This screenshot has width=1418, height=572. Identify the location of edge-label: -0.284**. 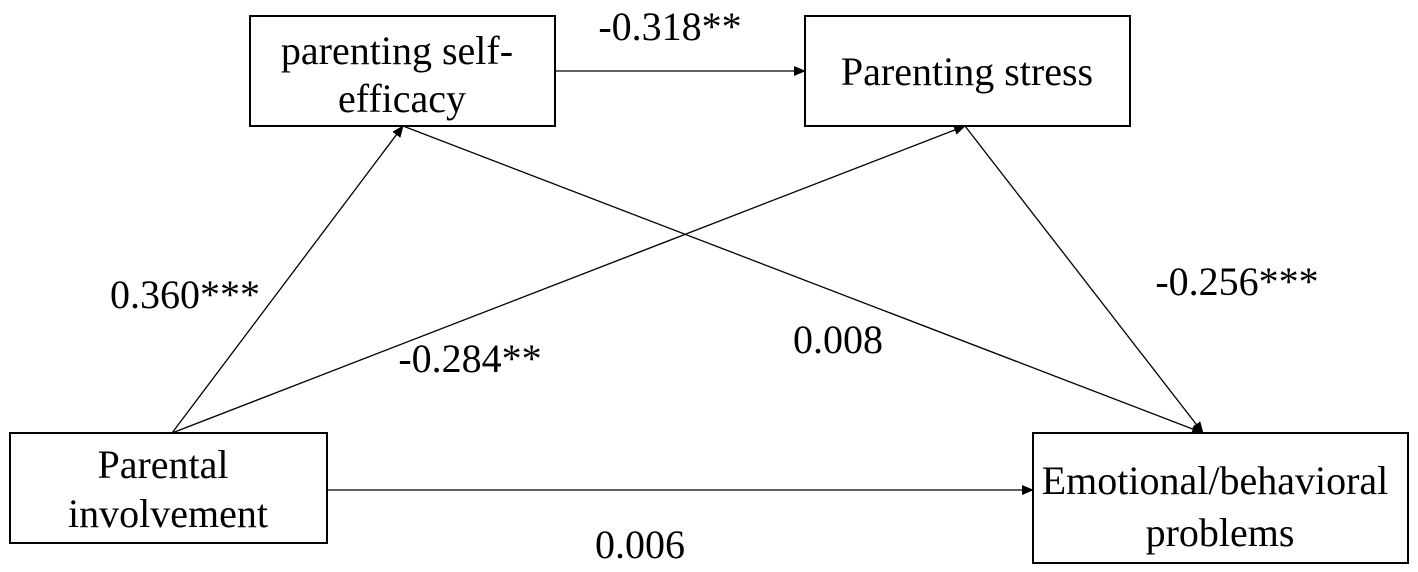
(469, 358).